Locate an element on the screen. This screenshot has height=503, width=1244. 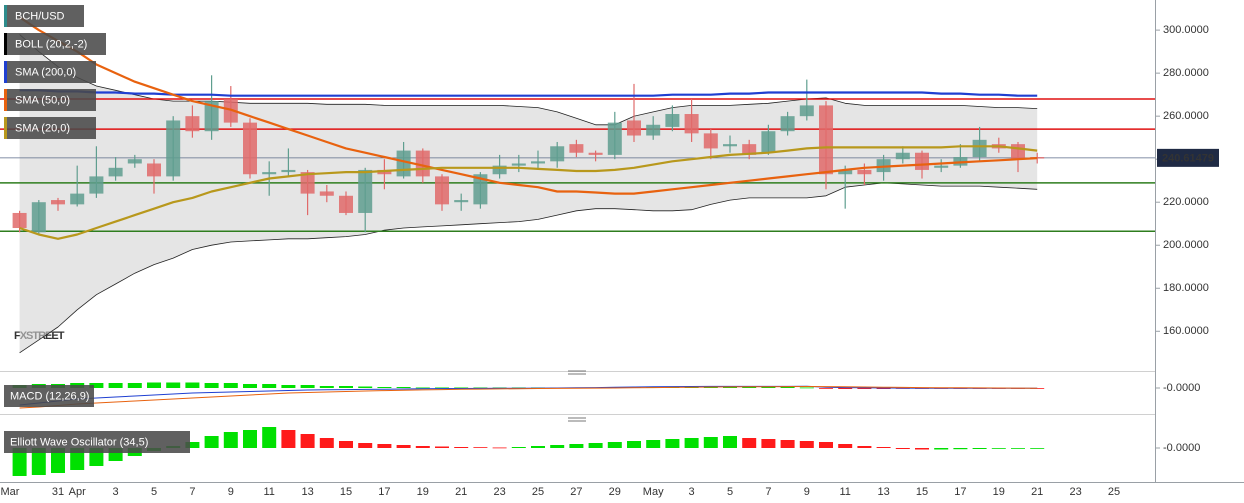
price-tag-label: 240.61479 is located at coordinates (1188, 158).